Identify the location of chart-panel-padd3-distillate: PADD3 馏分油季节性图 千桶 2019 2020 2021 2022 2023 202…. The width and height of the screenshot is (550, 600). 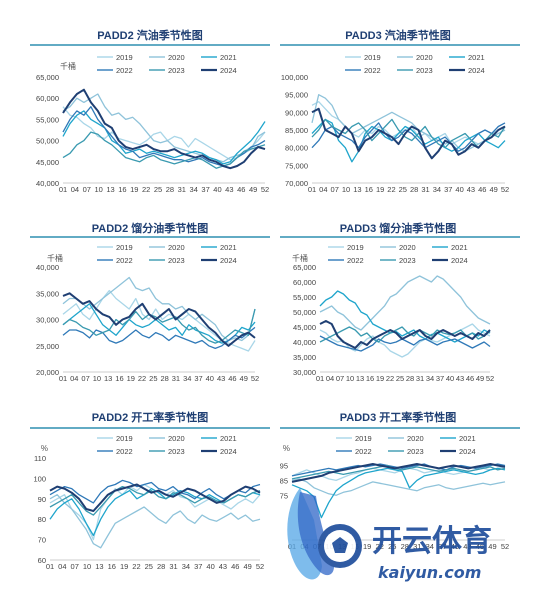
(400, 302).